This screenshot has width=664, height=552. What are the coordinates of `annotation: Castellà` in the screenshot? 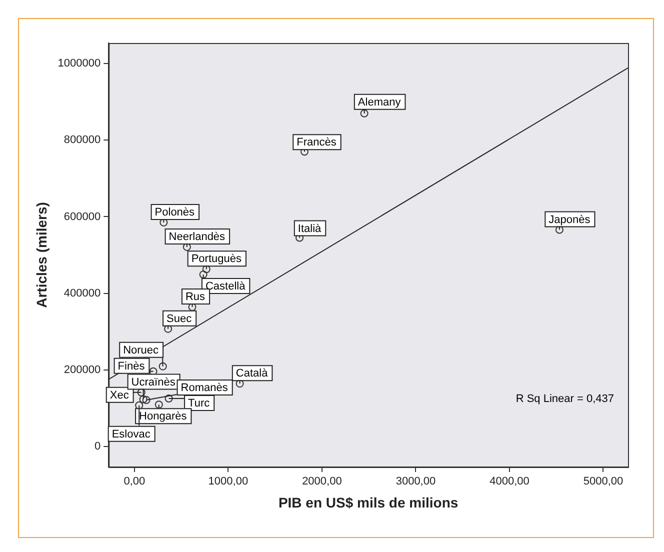 It's located at (225, 286).